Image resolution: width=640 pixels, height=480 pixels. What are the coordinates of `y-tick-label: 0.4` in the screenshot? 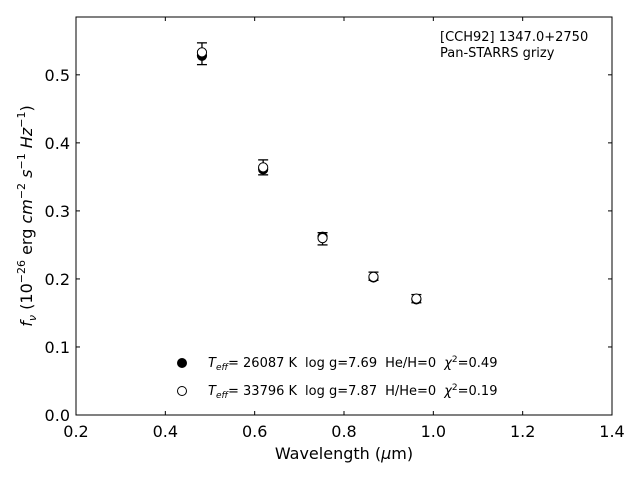 It's located at (57, 143).